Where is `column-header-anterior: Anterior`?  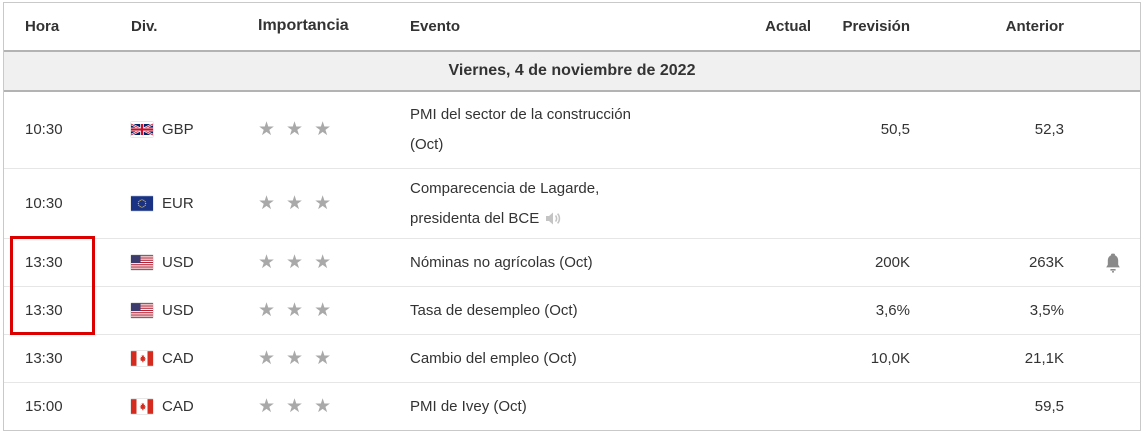
column-header-anterior: Anterior is located at coordinates (1034, 26).